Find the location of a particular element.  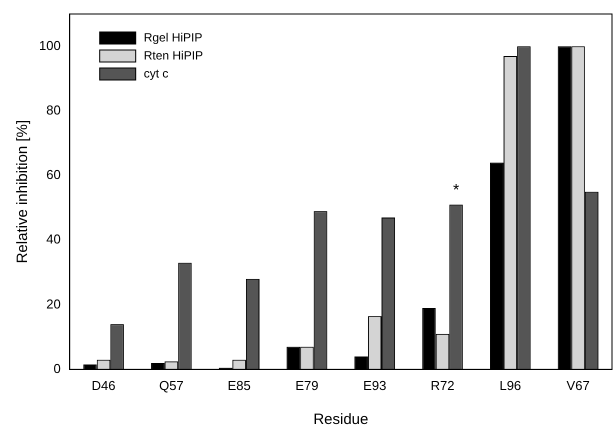

x-tick-label: D46 is located at coordinates (104, 385).